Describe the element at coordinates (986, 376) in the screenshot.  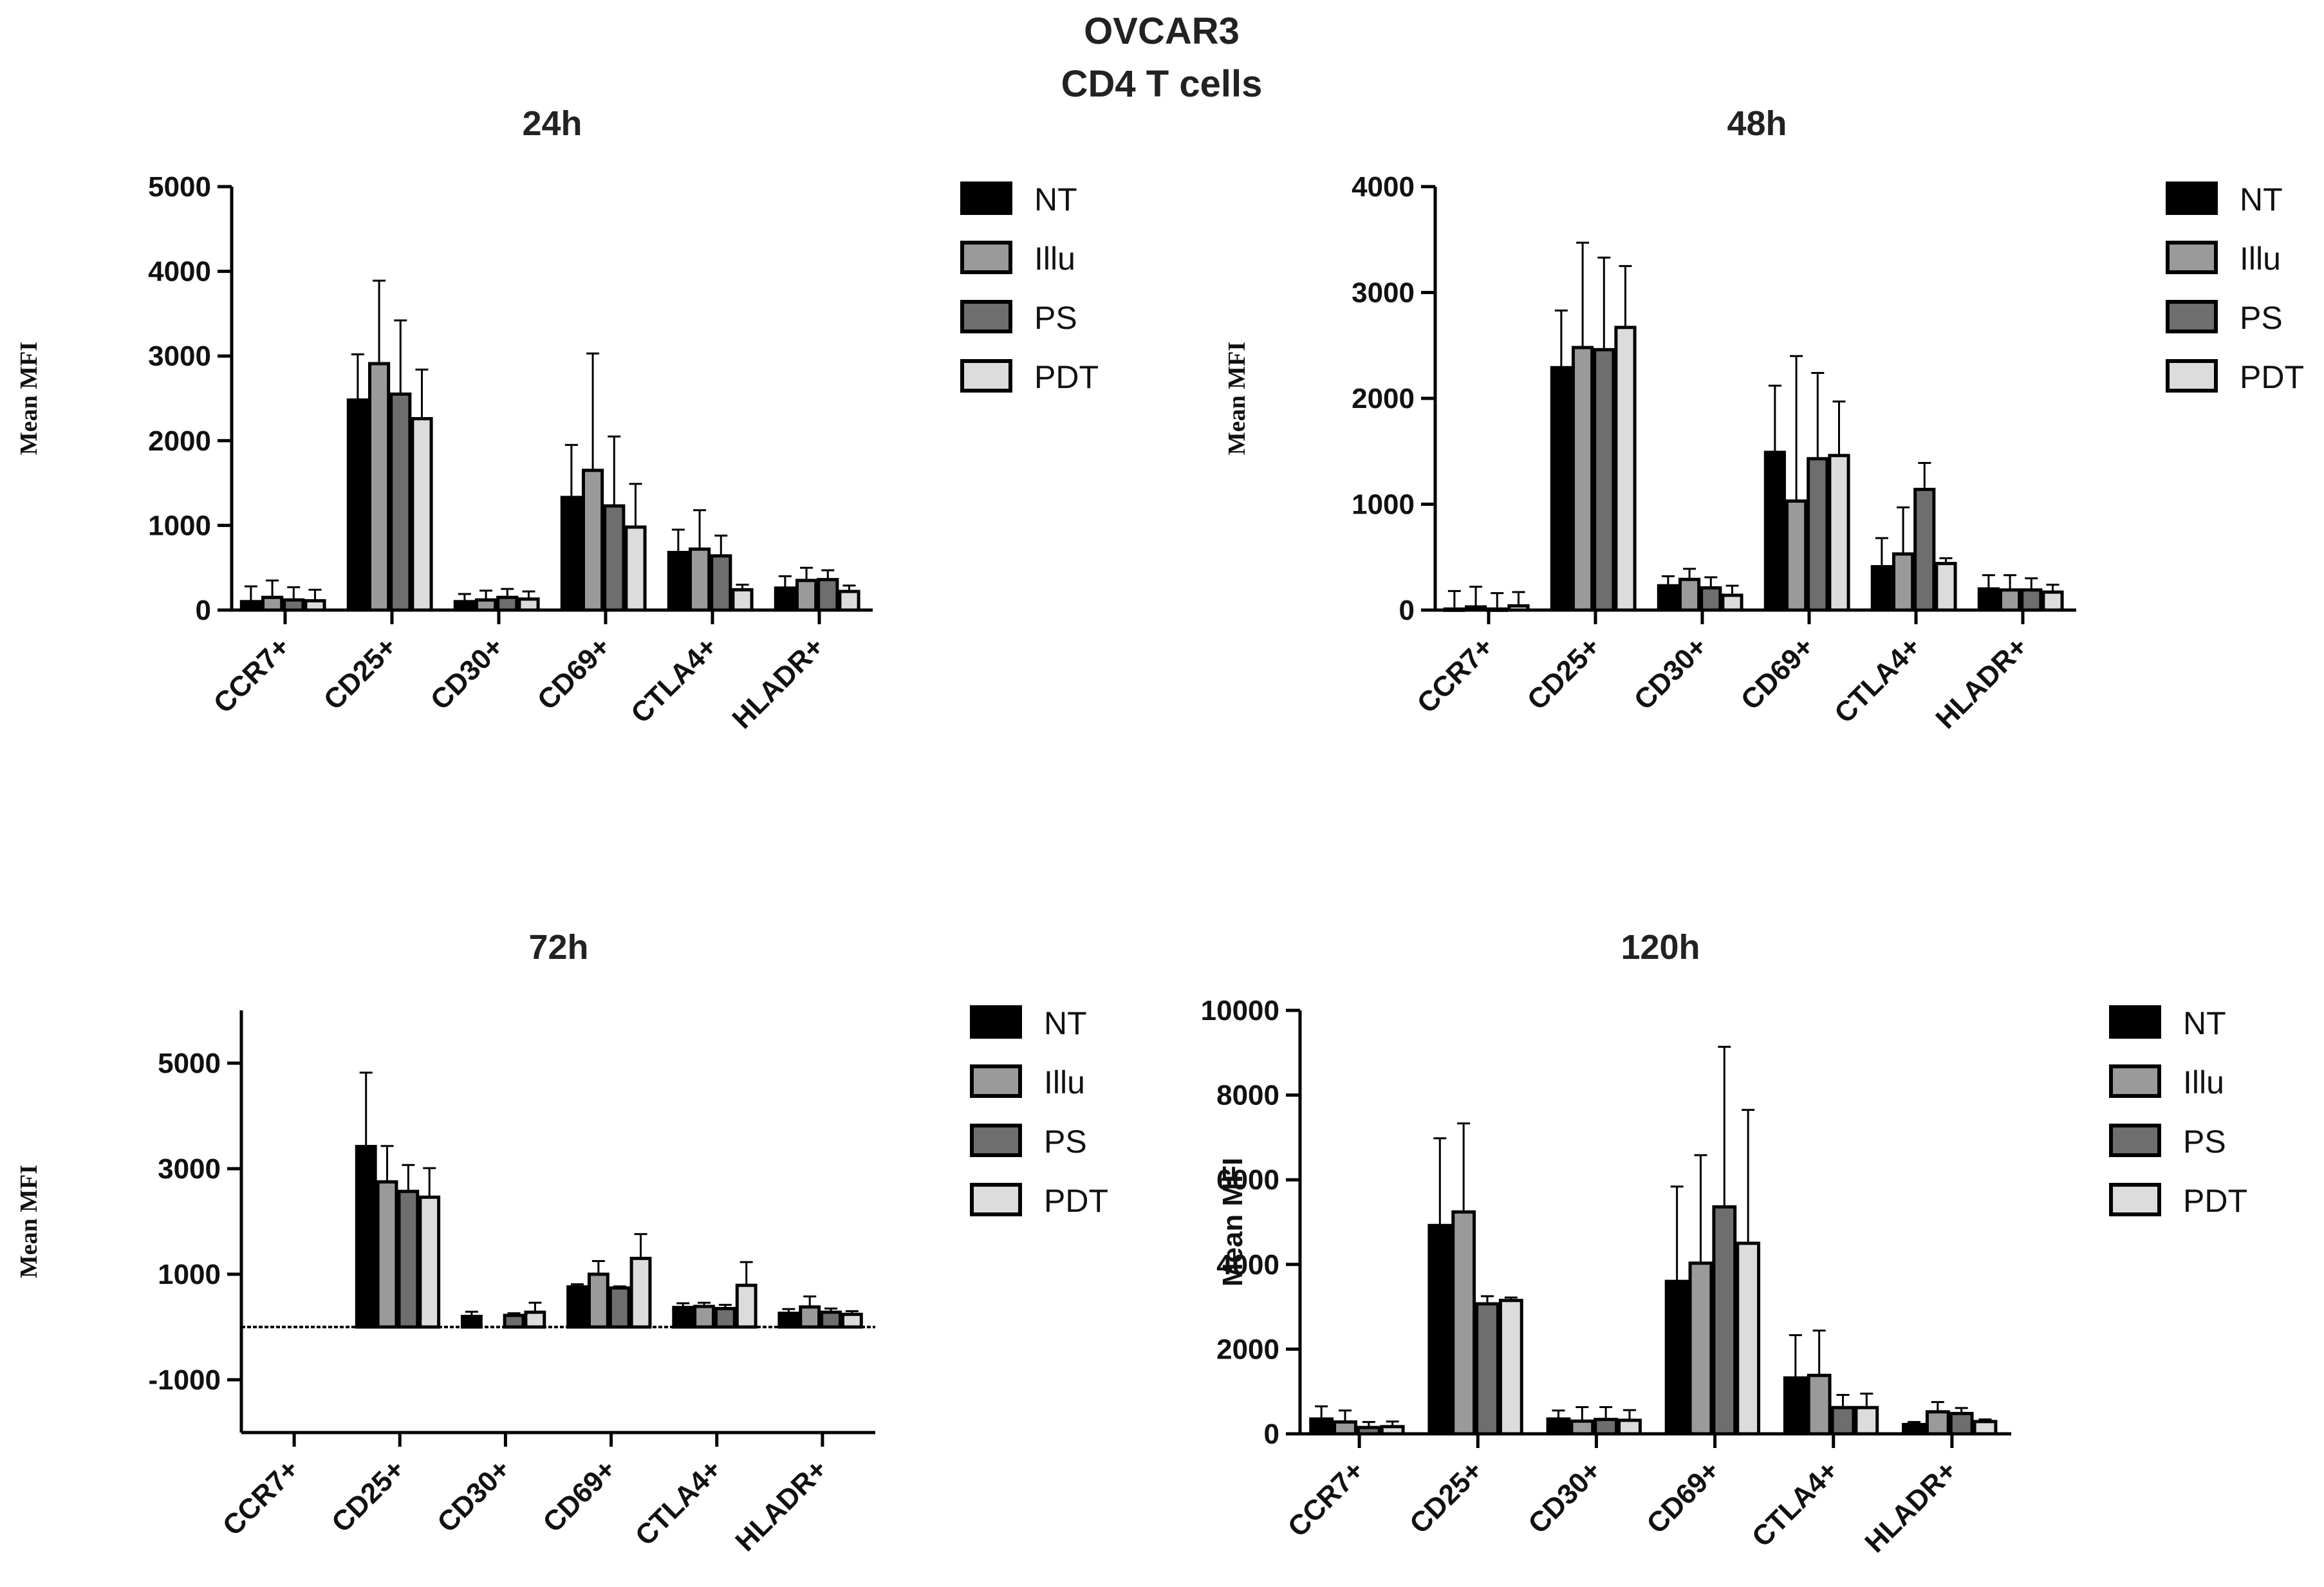
I see `legend-swatch-PDT` at that location.